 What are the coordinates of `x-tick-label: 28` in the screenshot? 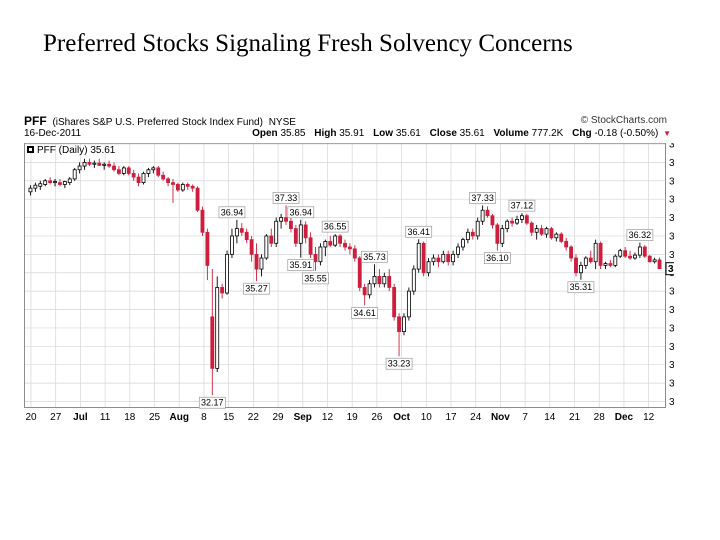 It's located at (600, 417).